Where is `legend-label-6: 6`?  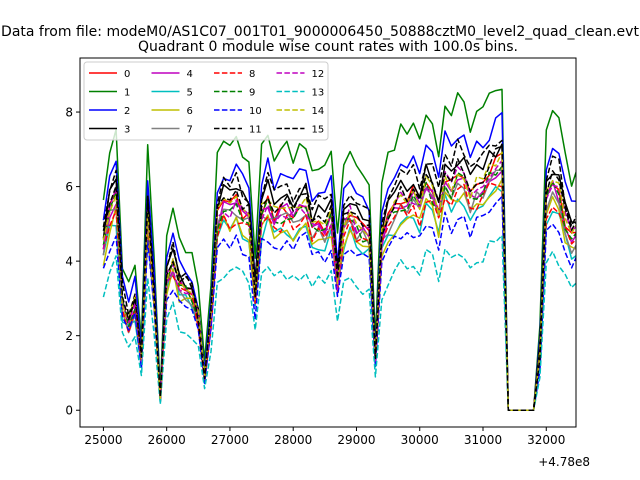
legend-label-6: 6 is located at coordinates (190, 111).